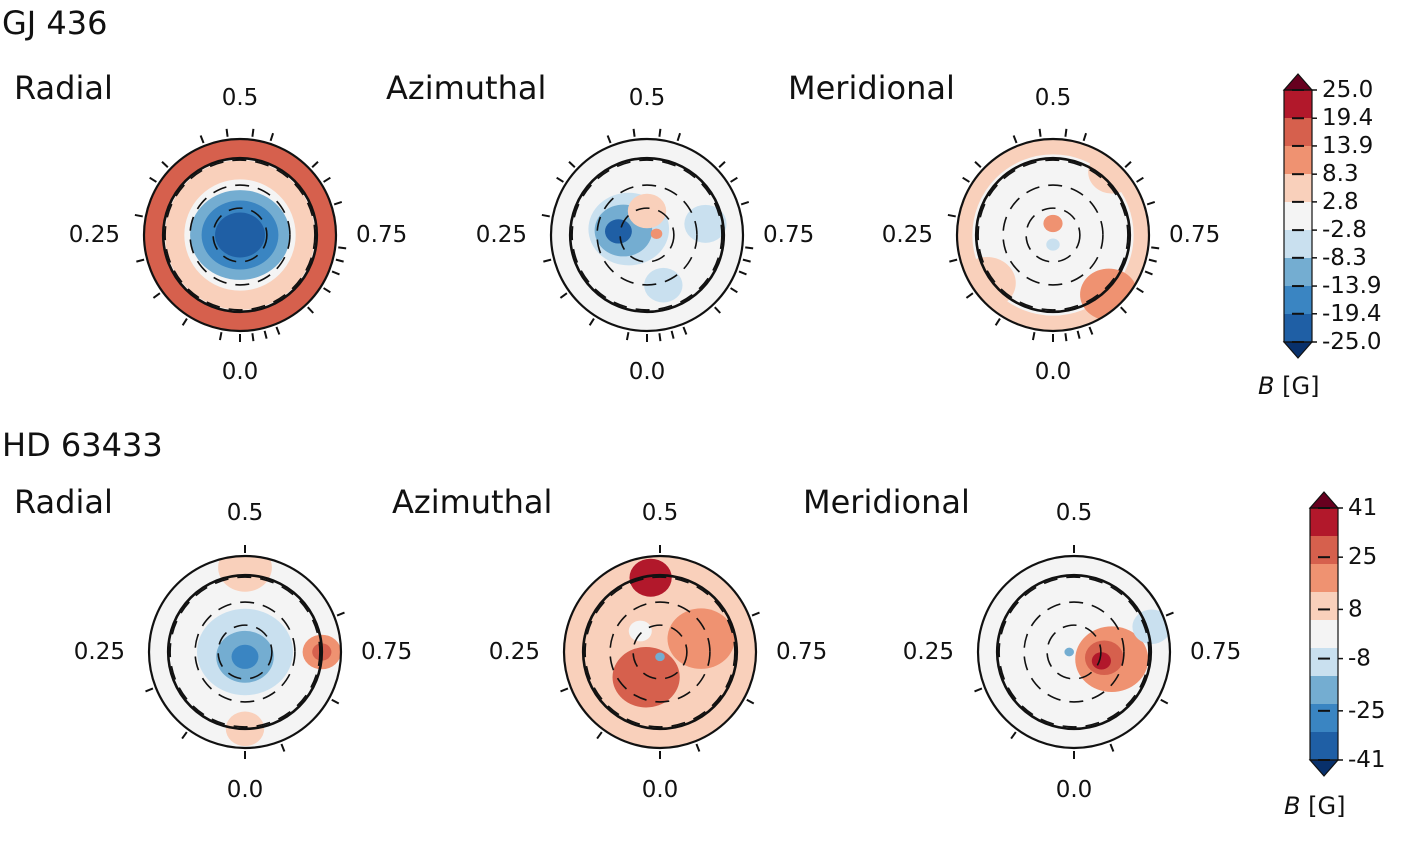 The height and width of the screenshot is (842, 1414). I want to click on colorbar-tick-label: 8.3, so click(1340, 174).